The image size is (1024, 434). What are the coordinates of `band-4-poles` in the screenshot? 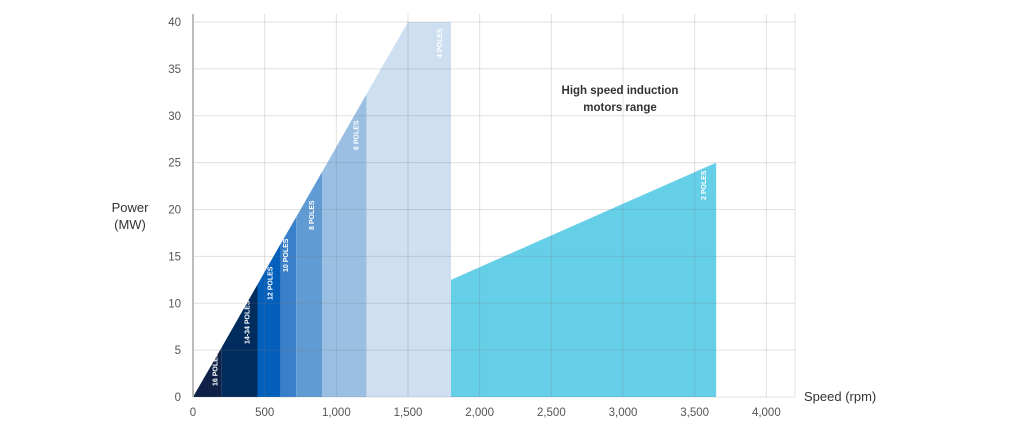 It's located at (408, 209).